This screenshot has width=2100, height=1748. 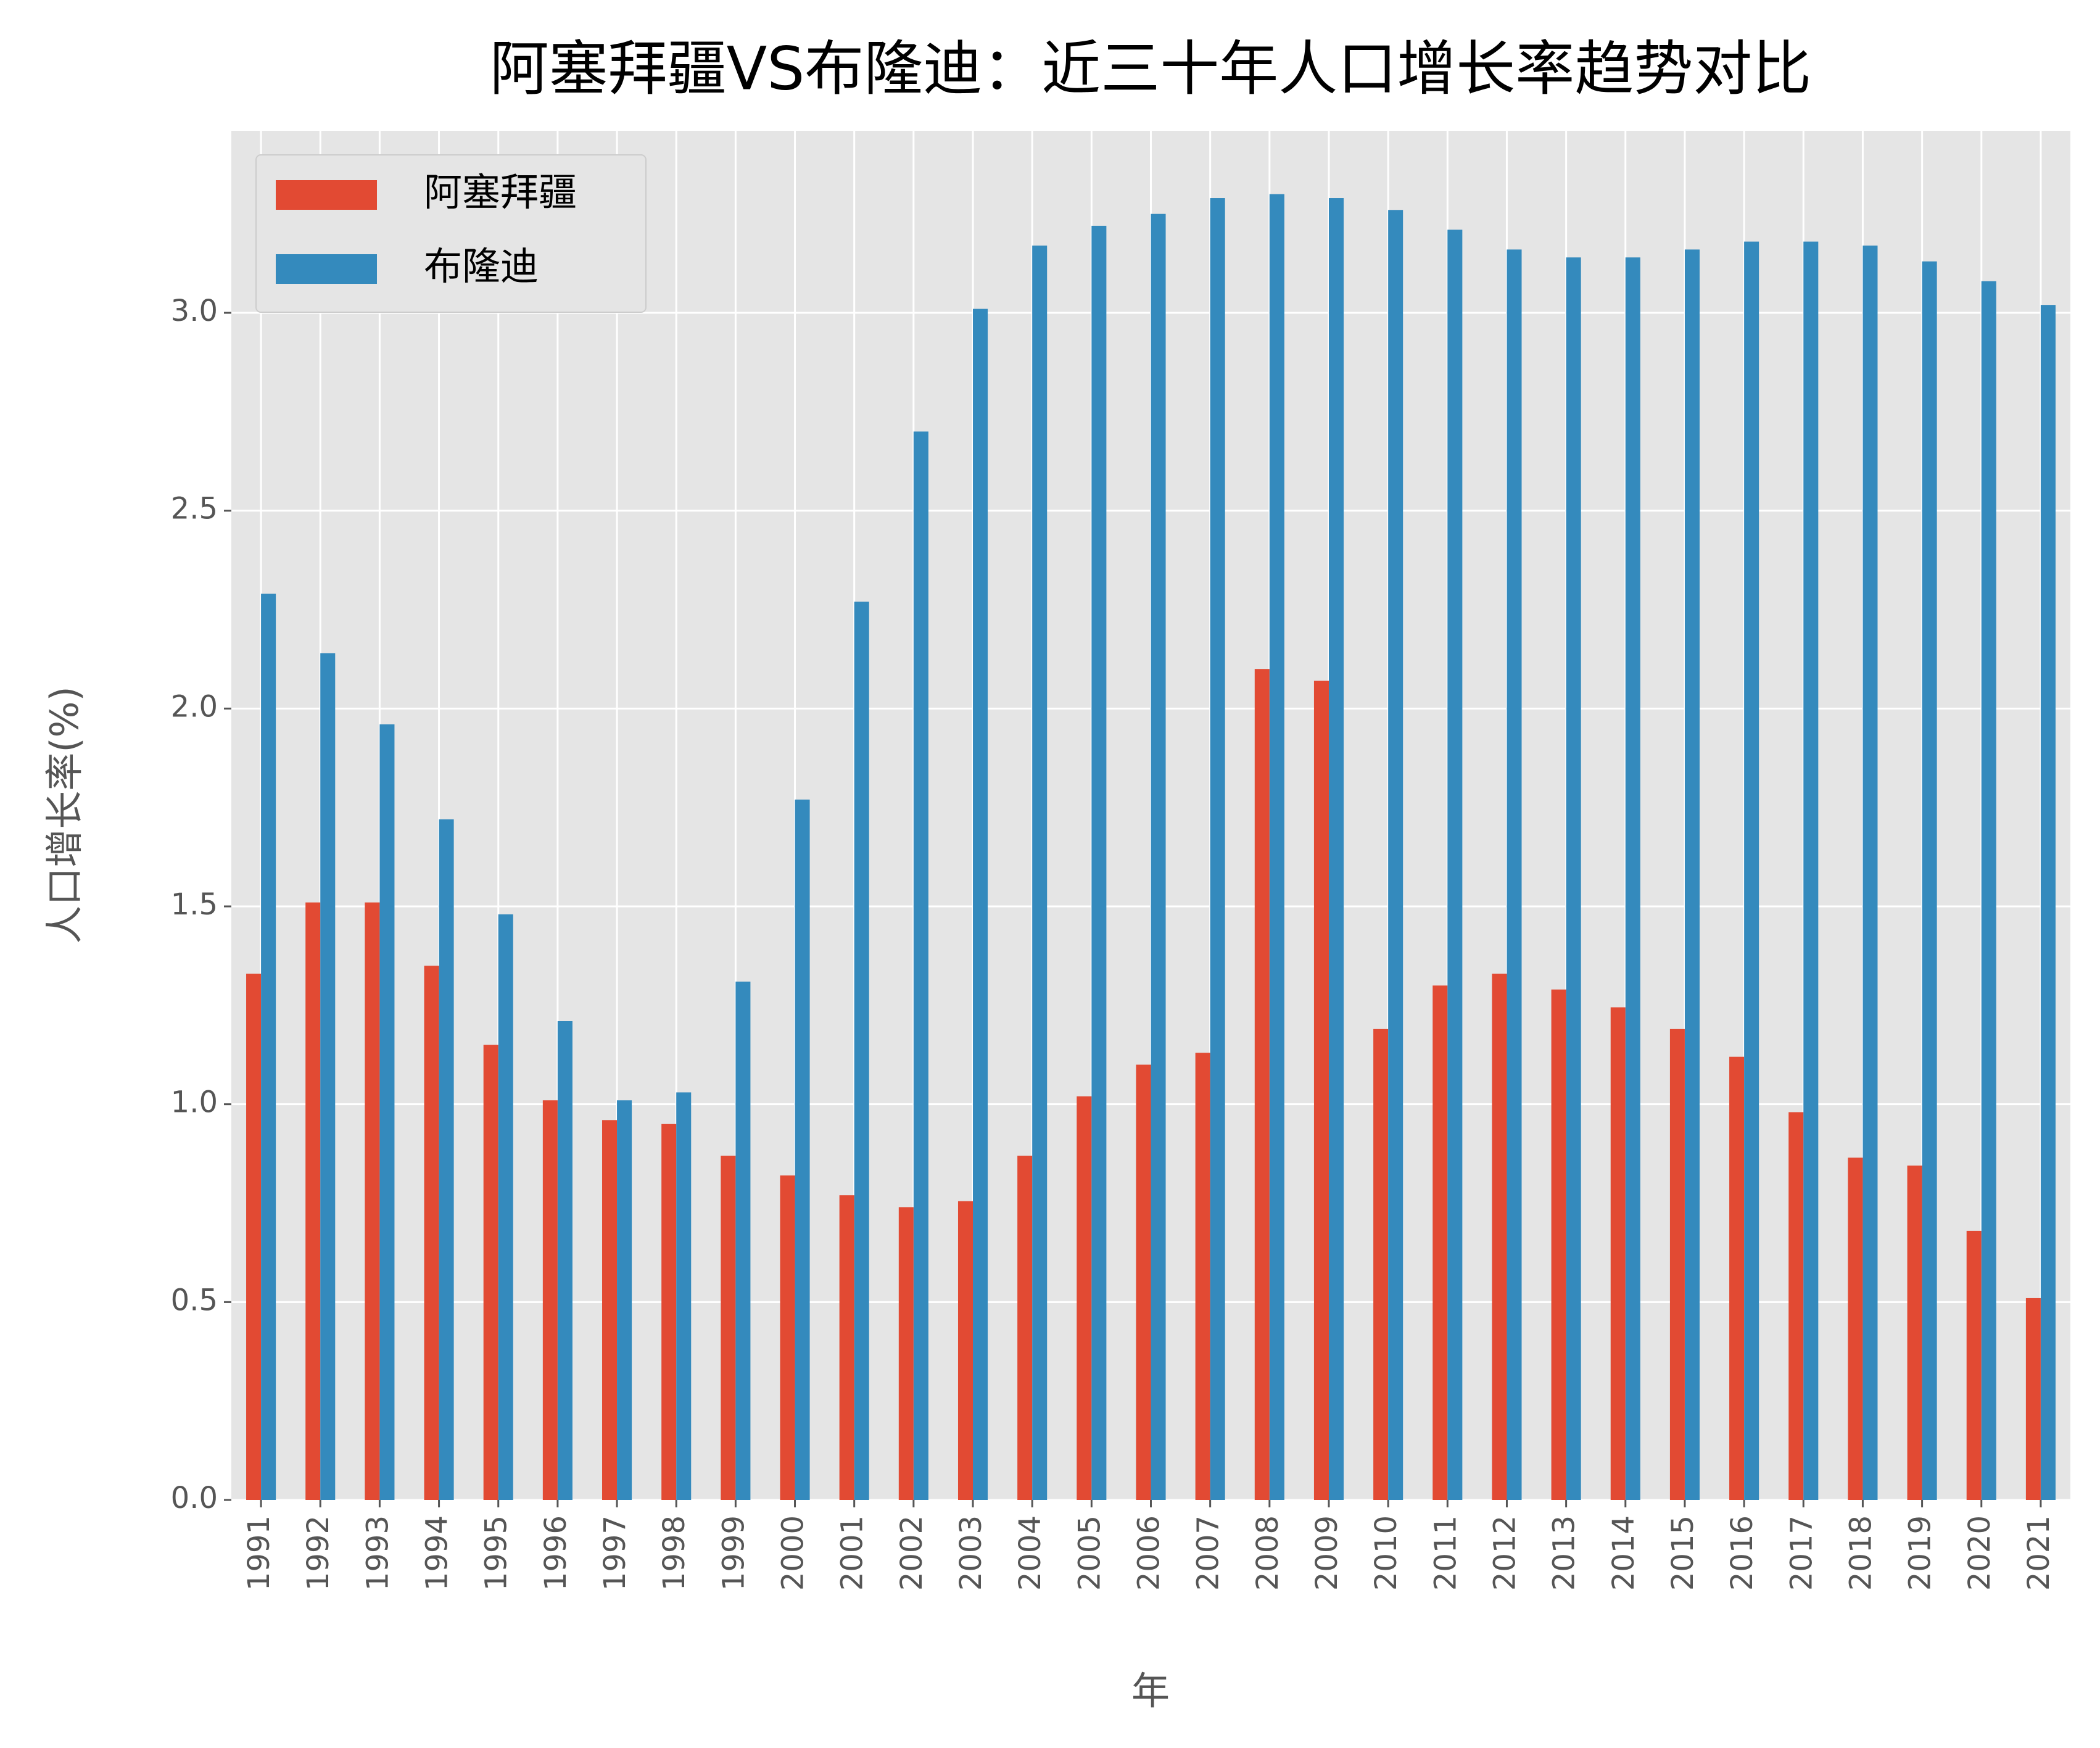 What do you see at coordinates (194, 1498) in the screenshot?
I see `y-tick-label: 0.0` at bounding box center [194, 1498].